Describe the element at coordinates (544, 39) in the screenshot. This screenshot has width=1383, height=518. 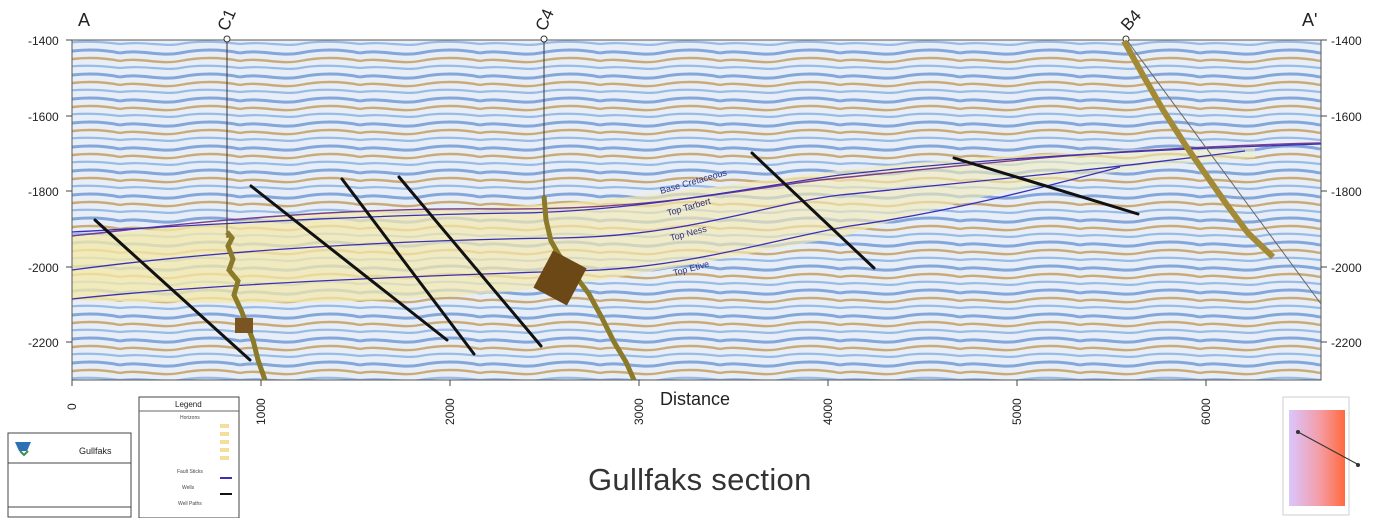
I see `wellhead-c4` at that location.